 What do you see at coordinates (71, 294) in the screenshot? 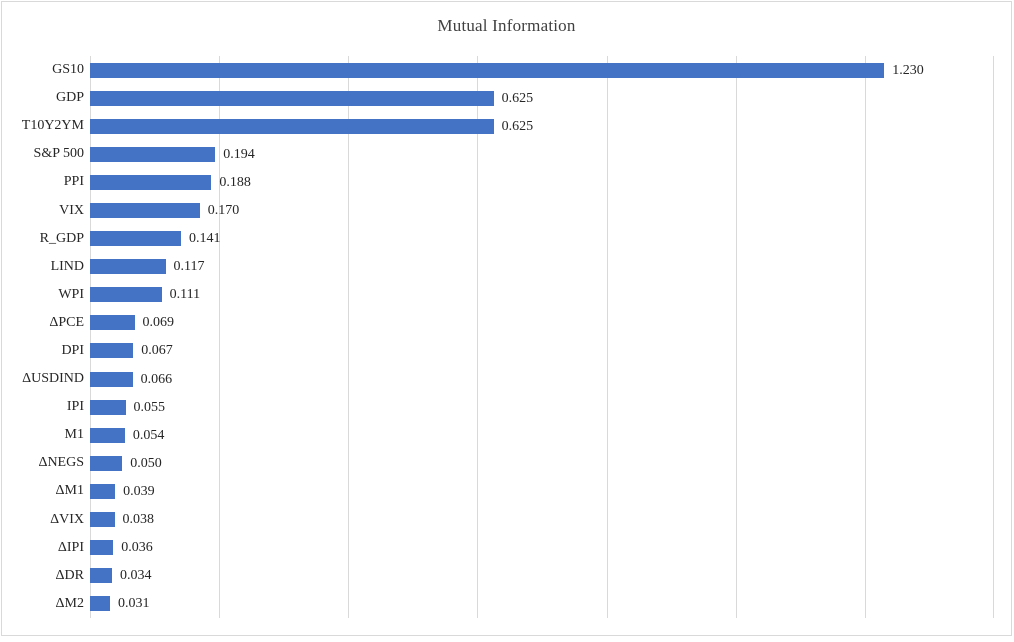
I see `category-label: WPI` at bounding box center [71, 294].